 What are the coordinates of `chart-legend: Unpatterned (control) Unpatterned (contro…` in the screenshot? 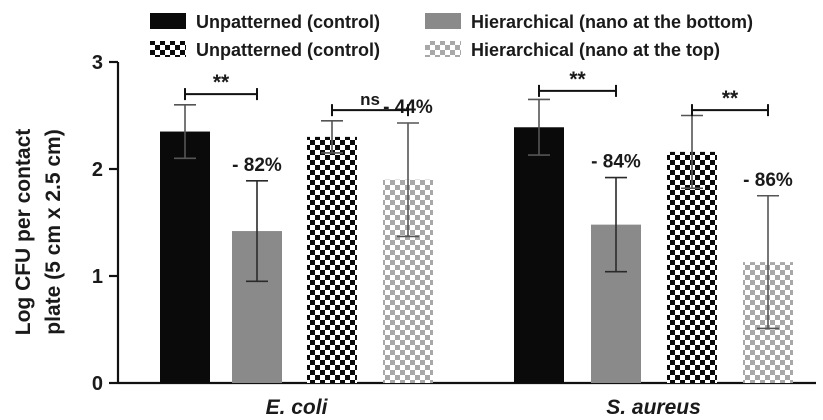 It's located at (451, 36).